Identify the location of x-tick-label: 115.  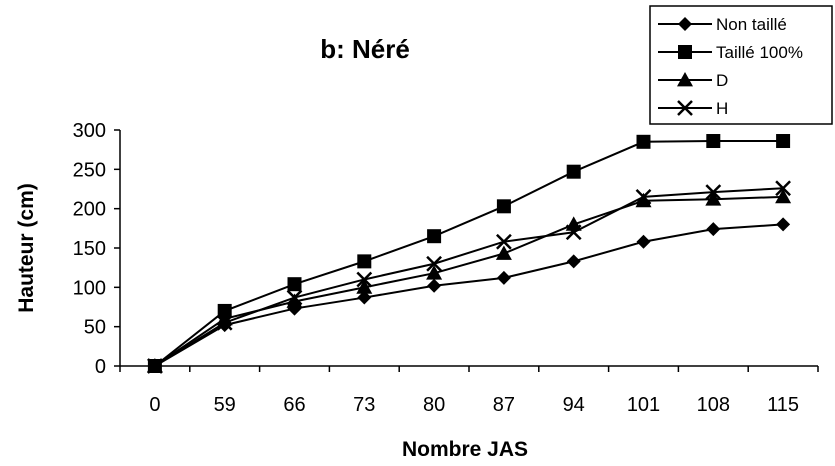
(783, 405).